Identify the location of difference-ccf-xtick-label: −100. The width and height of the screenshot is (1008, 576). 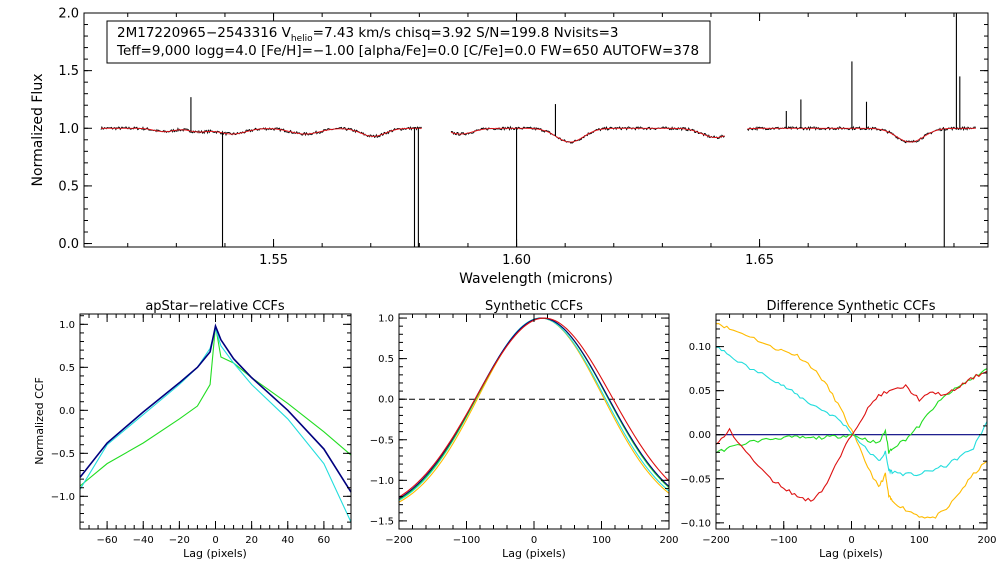
(783, 540).